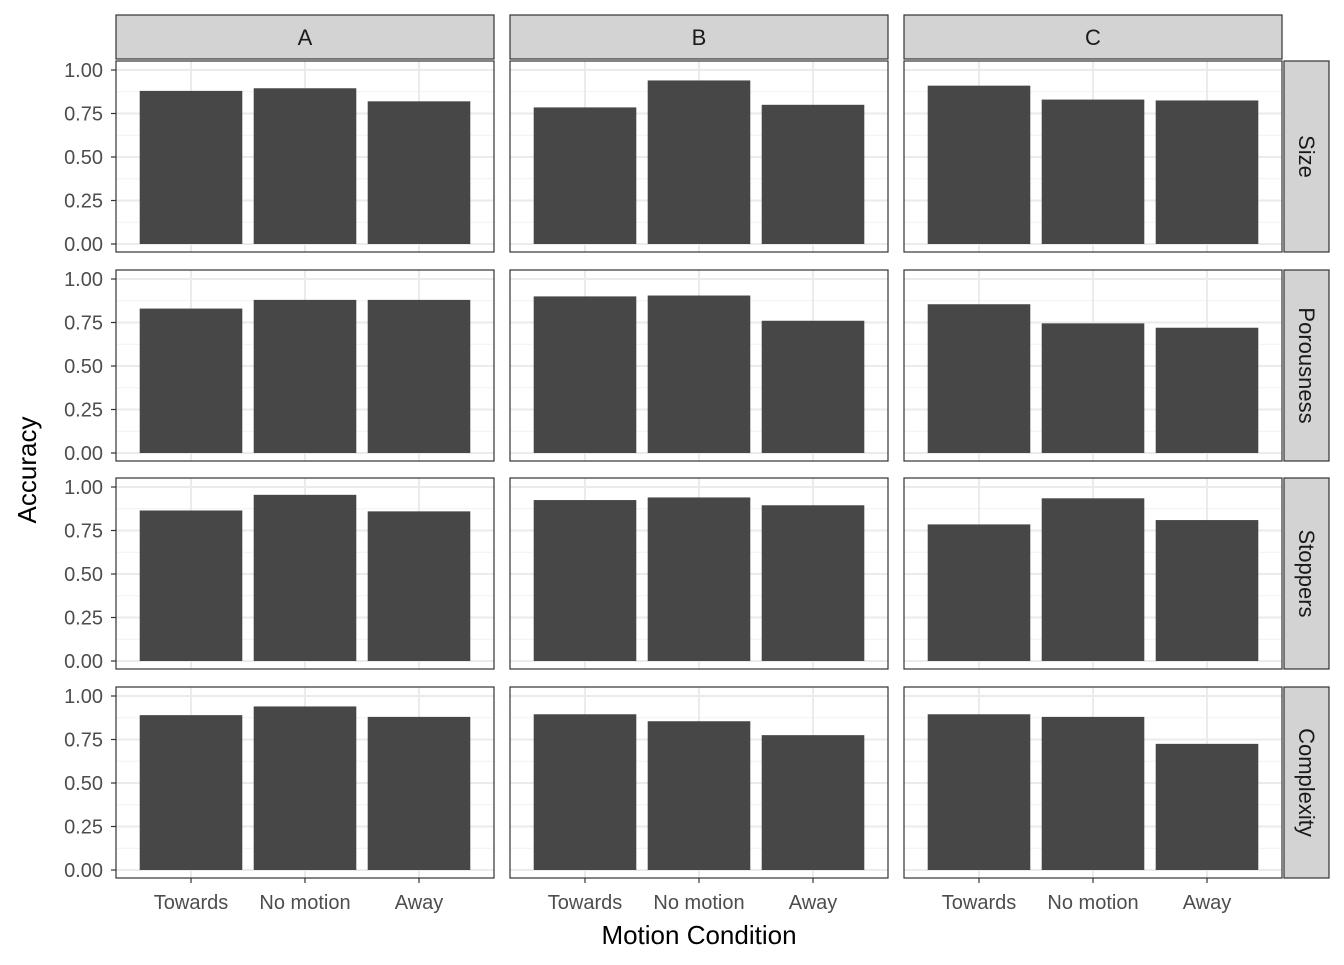 This screenshot has height=965, width=1344. What do you see at coordinates (419, 793) in the screenshot?
I see `bar-complexity-a-away` at bounding box center [419, 793].